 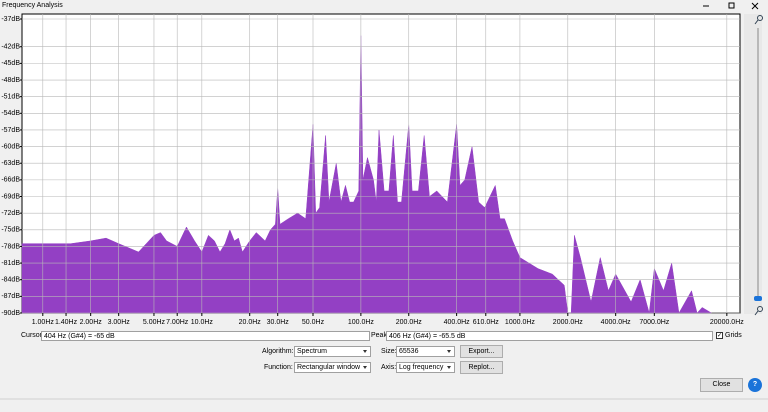 What do you see at coordinates (733, 335) in the screenshot?
I see `grids-label: Grids` at bounding box center [733, 335].